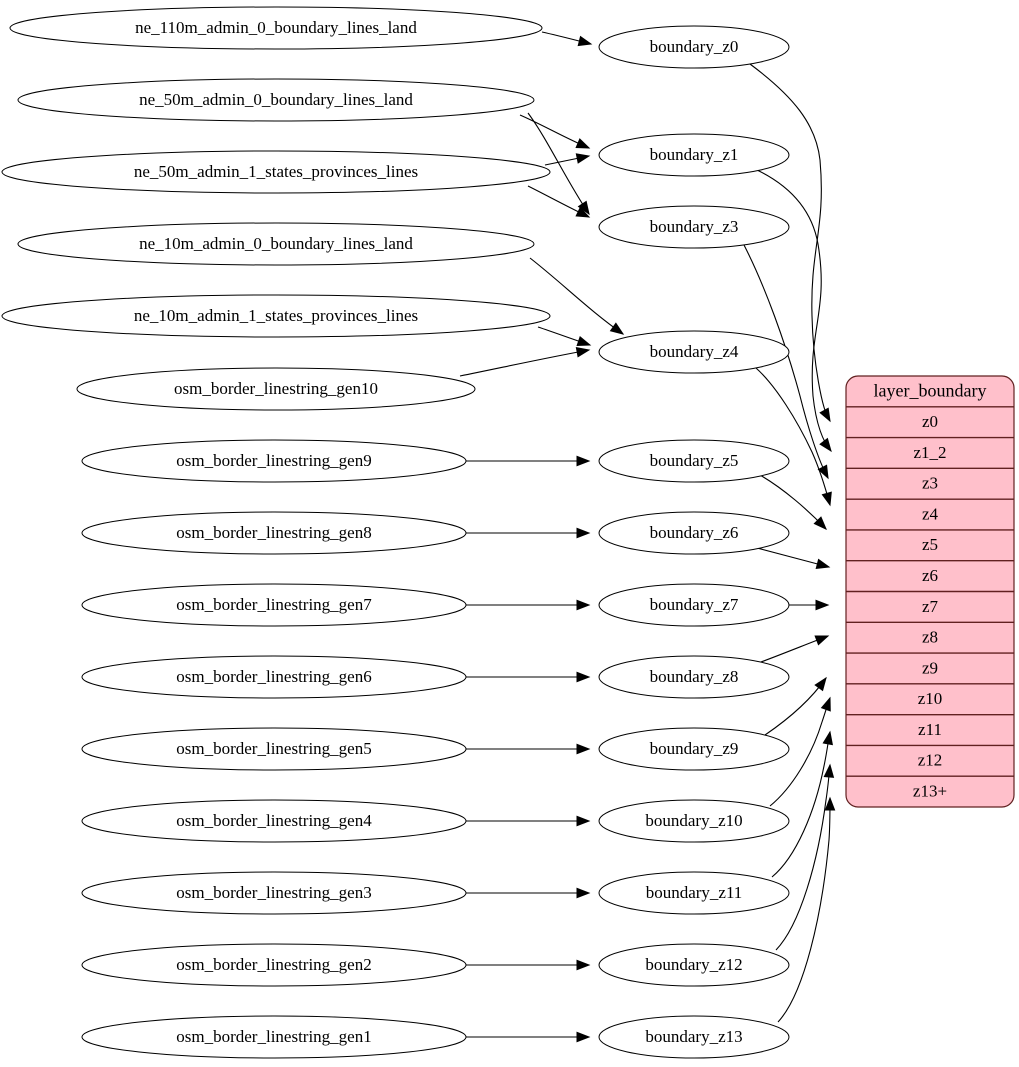 The width and height of the screenshot is (1019, 1067). I want to click on mid-node-boundary_z1: boundary_z1, so click(694, 155).